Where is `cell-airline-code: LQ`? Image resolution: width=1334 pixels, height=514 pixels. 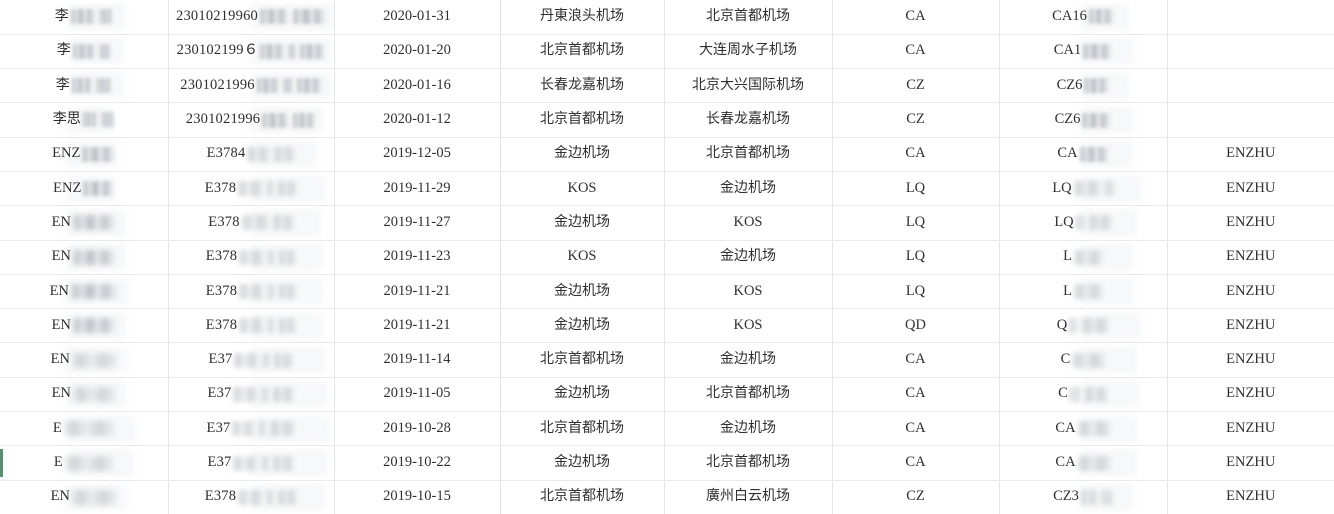
cell-airline-code: LQ is located at coordinates (916, 223).